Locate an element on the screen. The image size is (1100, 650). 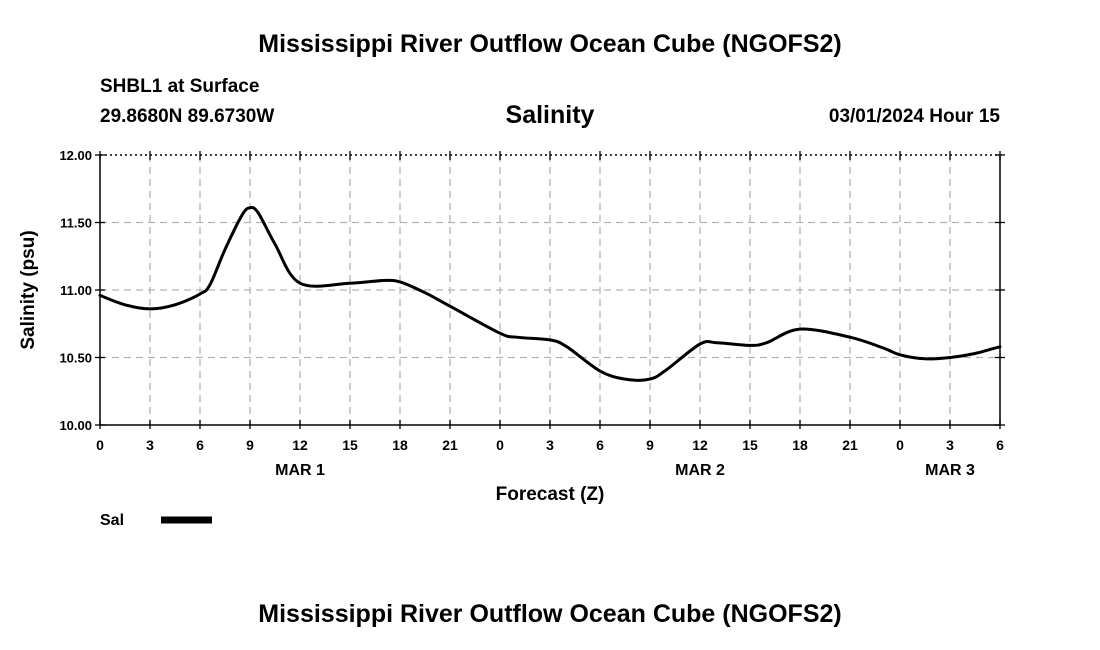
date-label: MAR 2 is located at coordinates (700, 470).